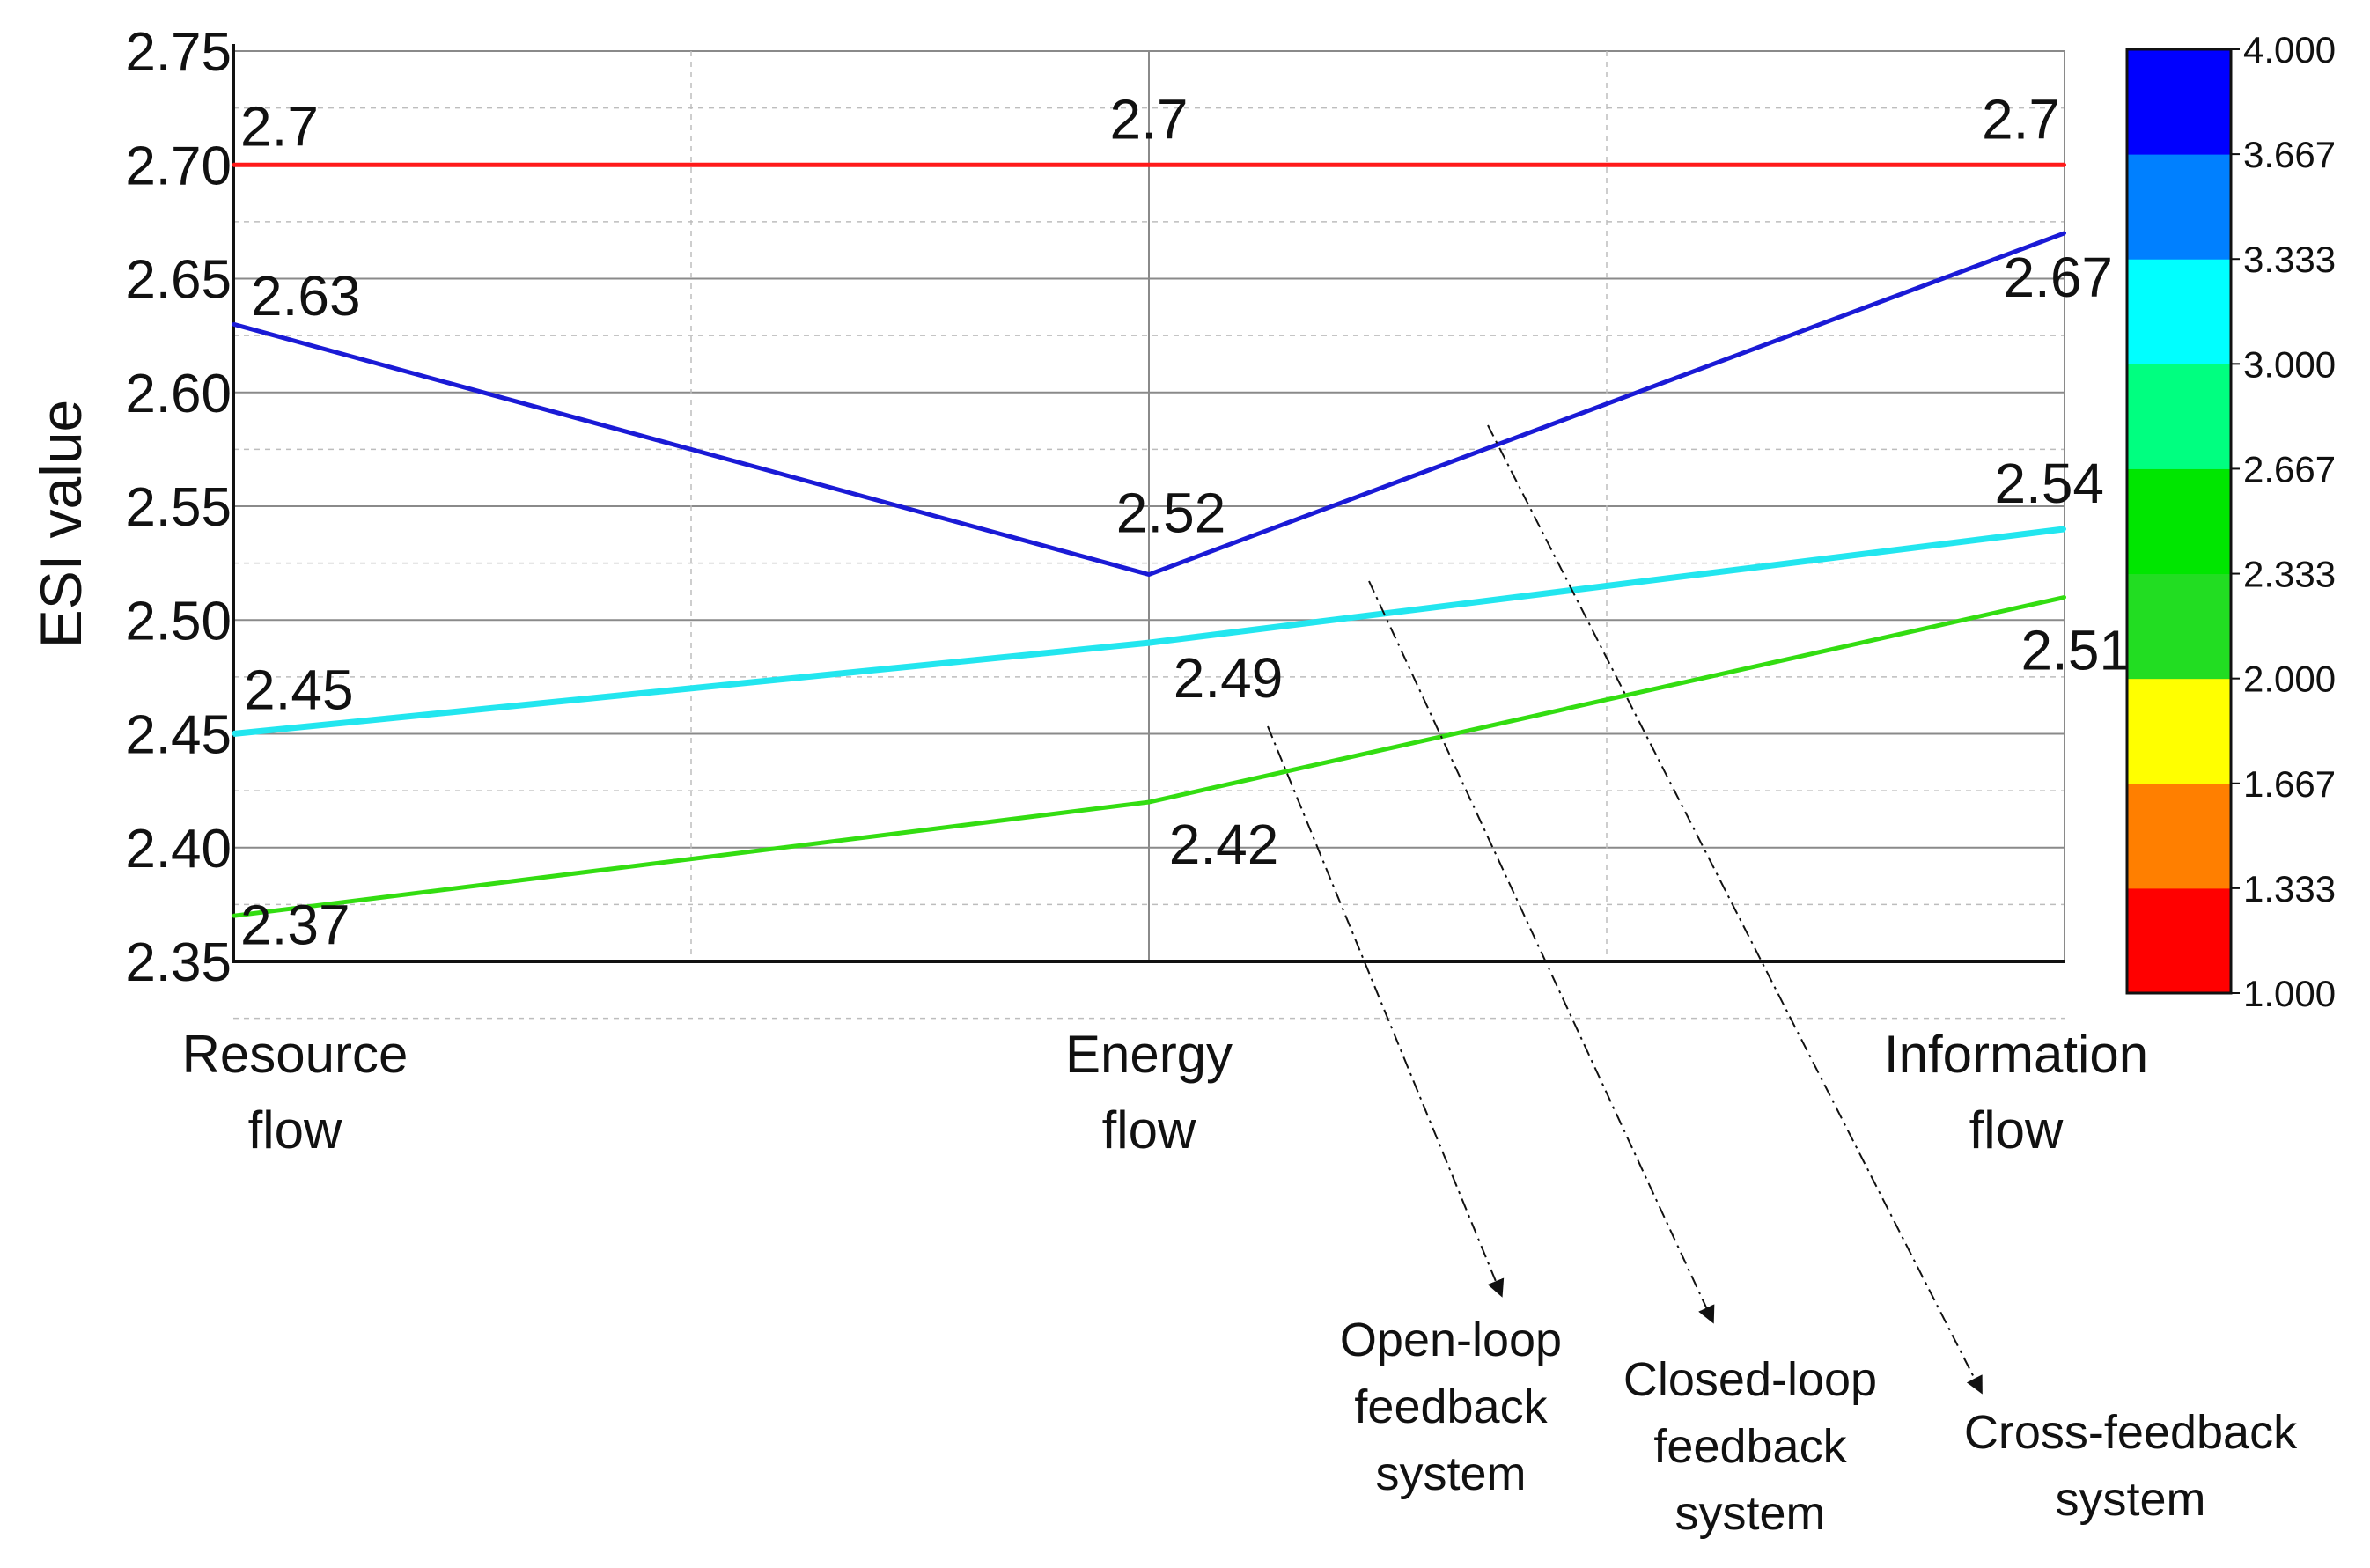  What do you see at coordinates (178, 507) in the screenshot?
I see `y-tick-label: 2.55` at bounding box center [178, 507].